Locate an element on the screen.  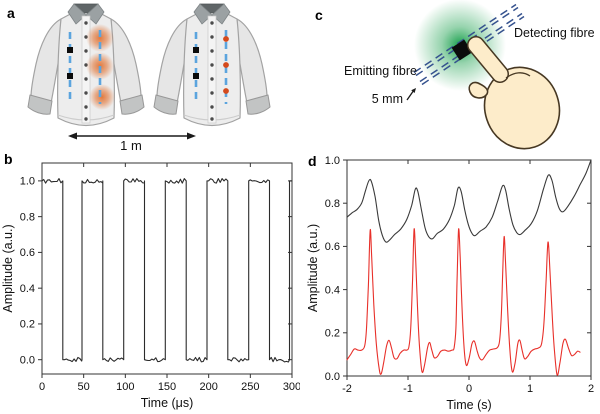
detecting-fibre-label: Detecting fibre is located at coordinates (554, 33).